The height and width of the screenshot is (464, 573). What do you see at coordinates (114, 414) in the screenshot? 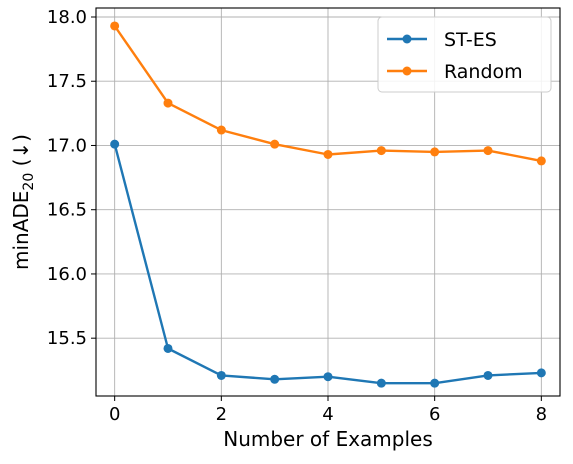
I see `x-tick-label: 0` at bounding box center [114, 414].